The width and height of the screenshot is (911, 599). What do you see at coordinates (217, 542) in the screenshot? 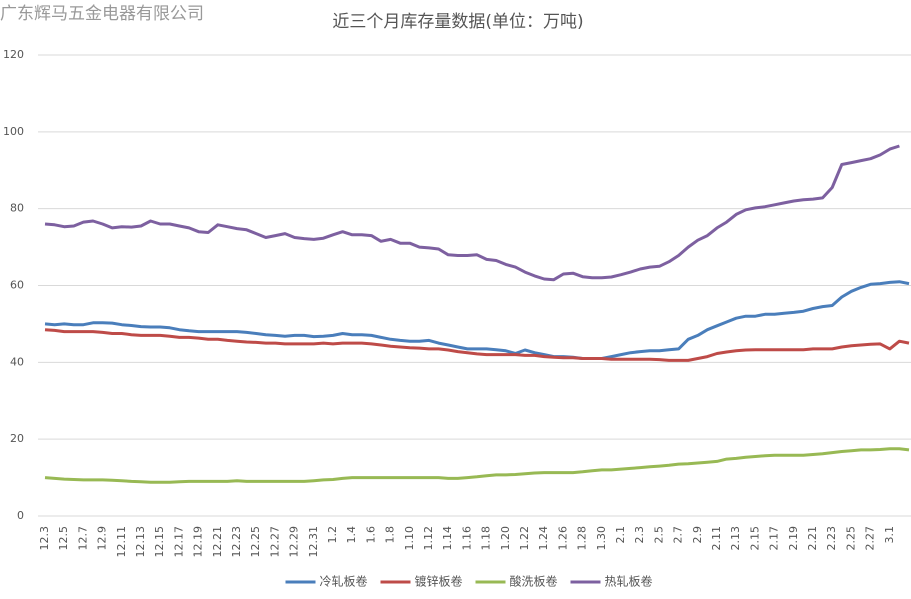
I see `x-tick-label: 12.21` at bounding box center [217, 542].